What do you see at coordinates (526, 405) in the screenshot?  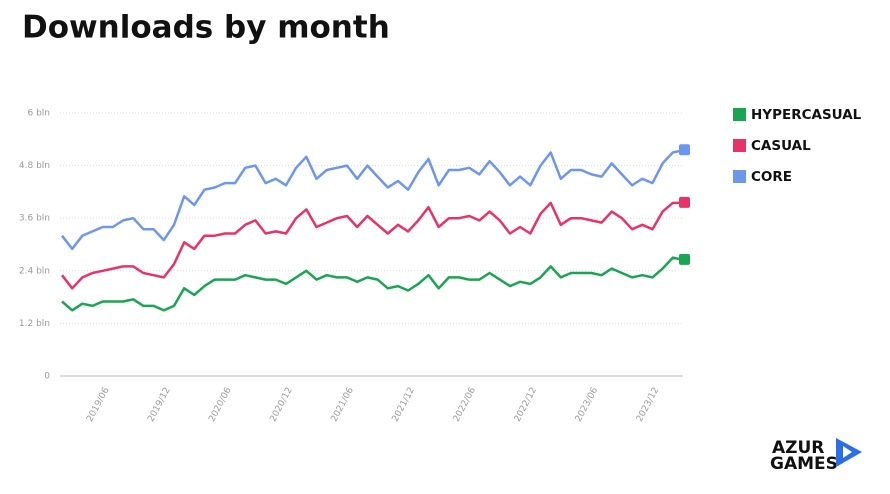 I see `x-tick-label: 2022/12` at bounding box center [526, 405].